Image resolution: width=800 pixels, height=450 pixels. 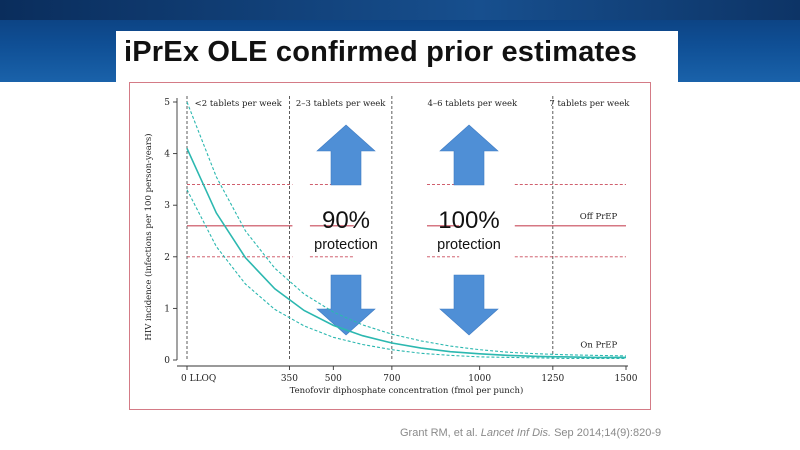 What do you see at coordinates (479, 379) in the screenshot?
I see `x-tick-label-4: 1000` at bounding box center [479, 379].